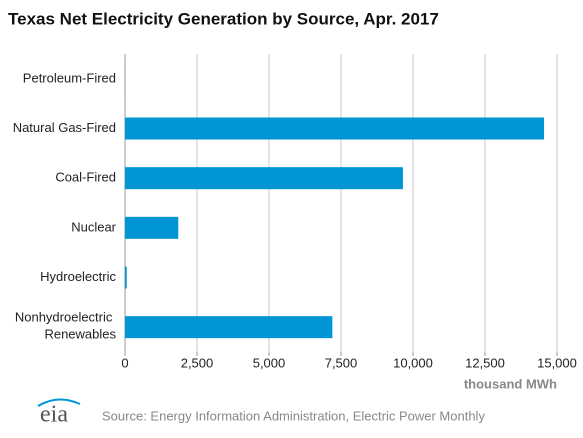  What do you see at coordinates (54, 415) in the screenshot?
I see `logo: eia` at bounding box center [54, 415].